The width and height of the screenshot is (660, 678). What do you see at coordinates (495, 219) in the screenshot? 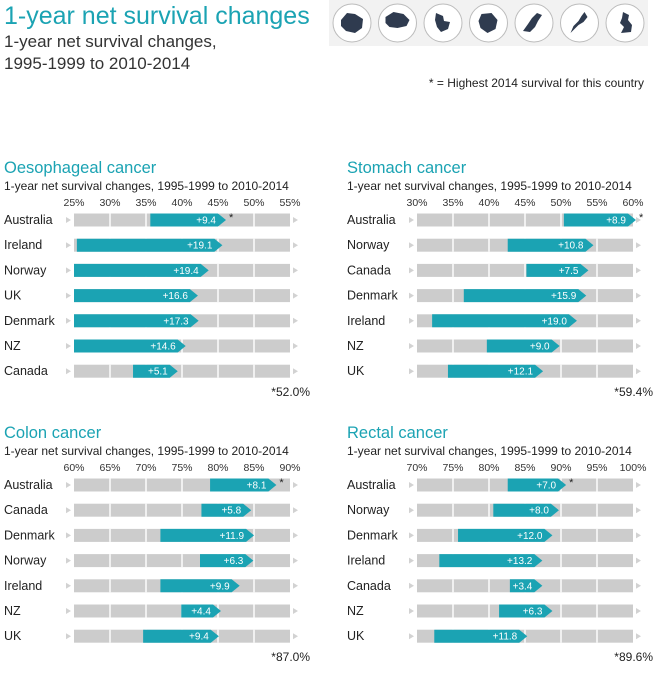
I see `bar-row: Australia +8.9 *` at bounding box center [495, 219].